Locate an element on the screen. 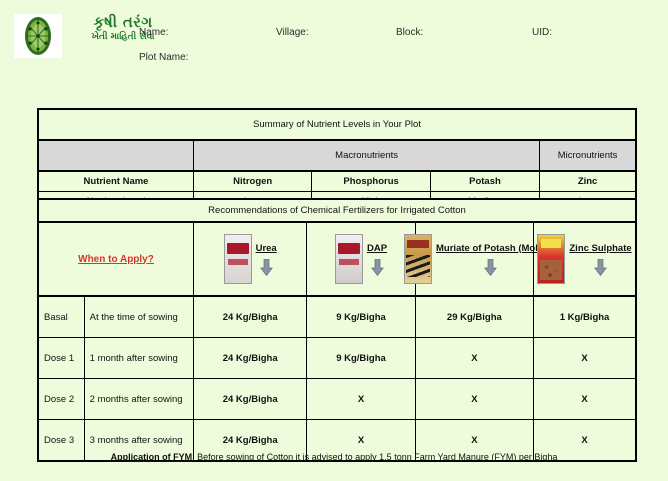 This screenshot has height=481, width=668. brand-title: કૃષી તરંગ is located at coordinates (123, 22).